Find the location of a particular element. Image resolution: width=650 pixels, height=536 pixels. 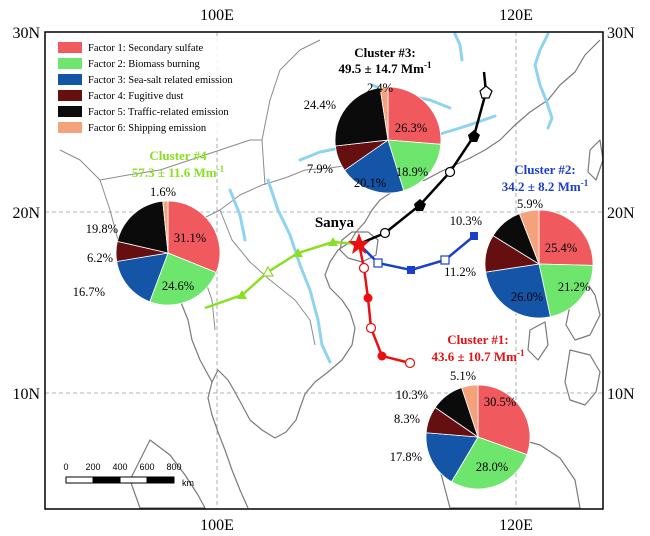

scale-bar: 0 200 400 600 800 km is located at coordinates (128, 475).